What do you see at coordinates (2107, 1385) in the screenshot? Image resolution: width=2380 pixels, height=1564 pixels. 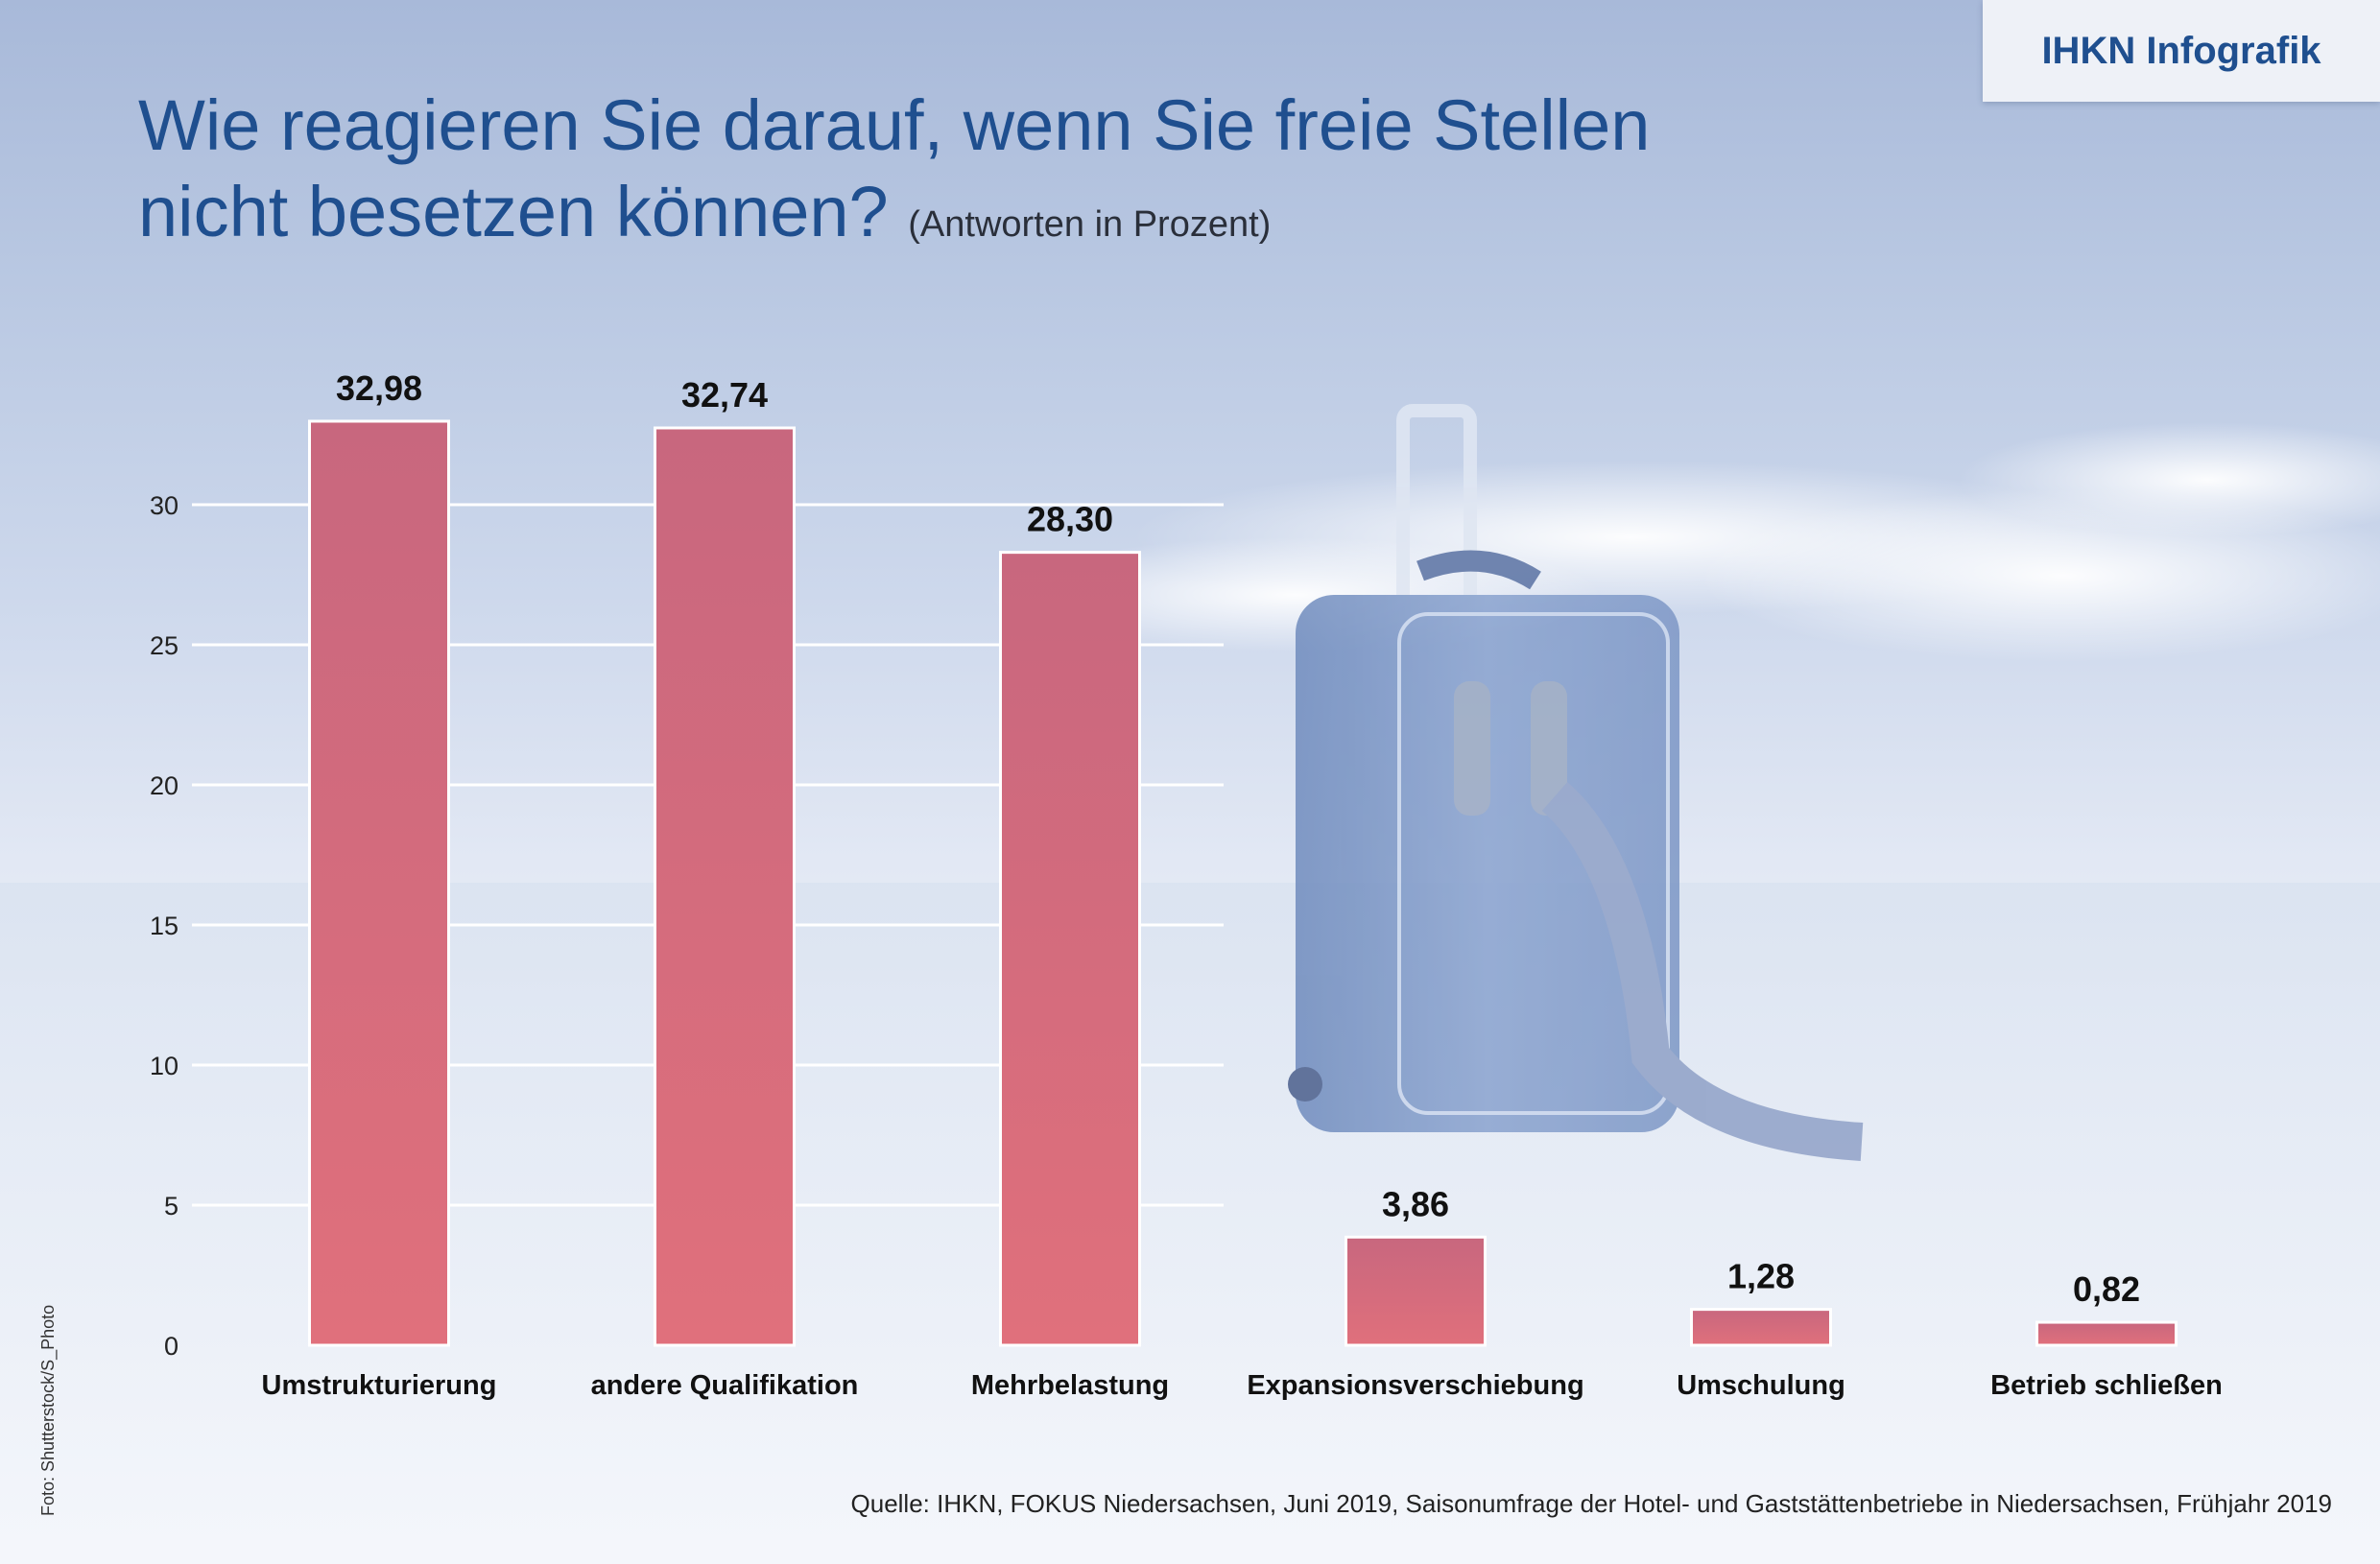 I see `x-category-label: Betrieb schließen` at bounding box center [2107, 1385].